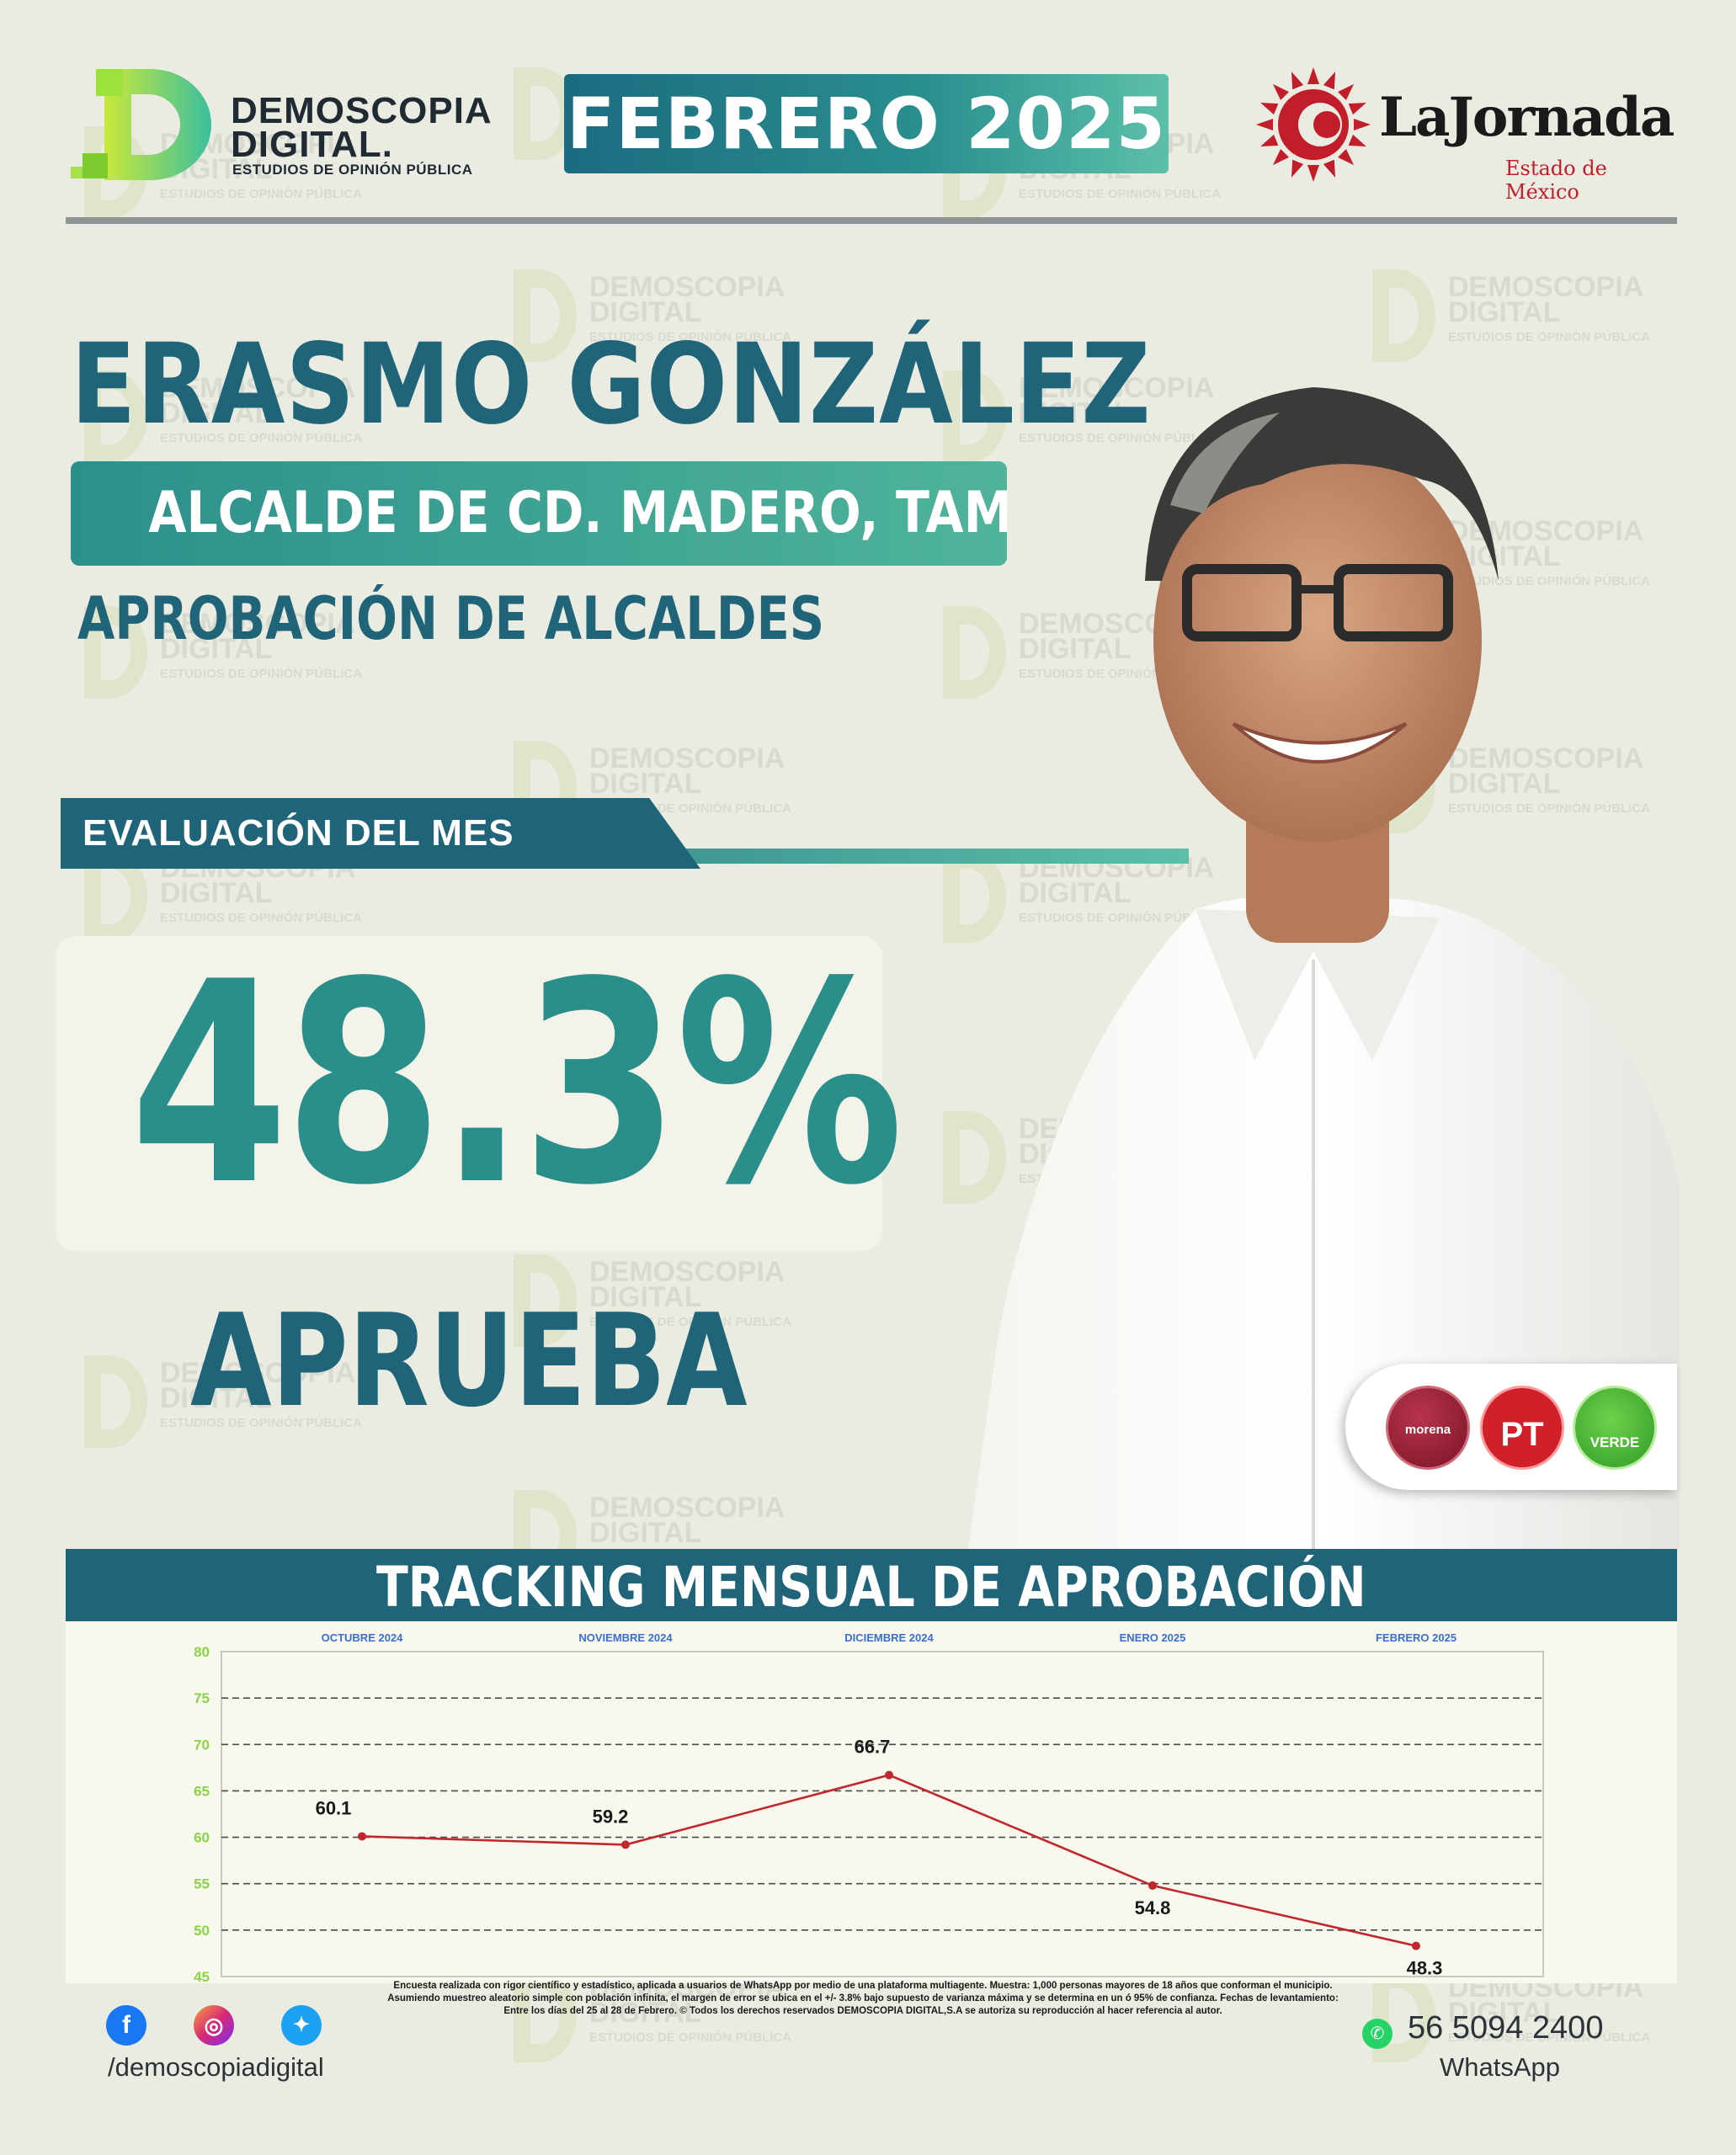 The height and width of the screenshot is (2155, 1736). What do you see at coordinates (363, 1637) in the screenshot?
I see `x-tick-label: OCTUBRE 2024` at bounding box center [363, 1637].